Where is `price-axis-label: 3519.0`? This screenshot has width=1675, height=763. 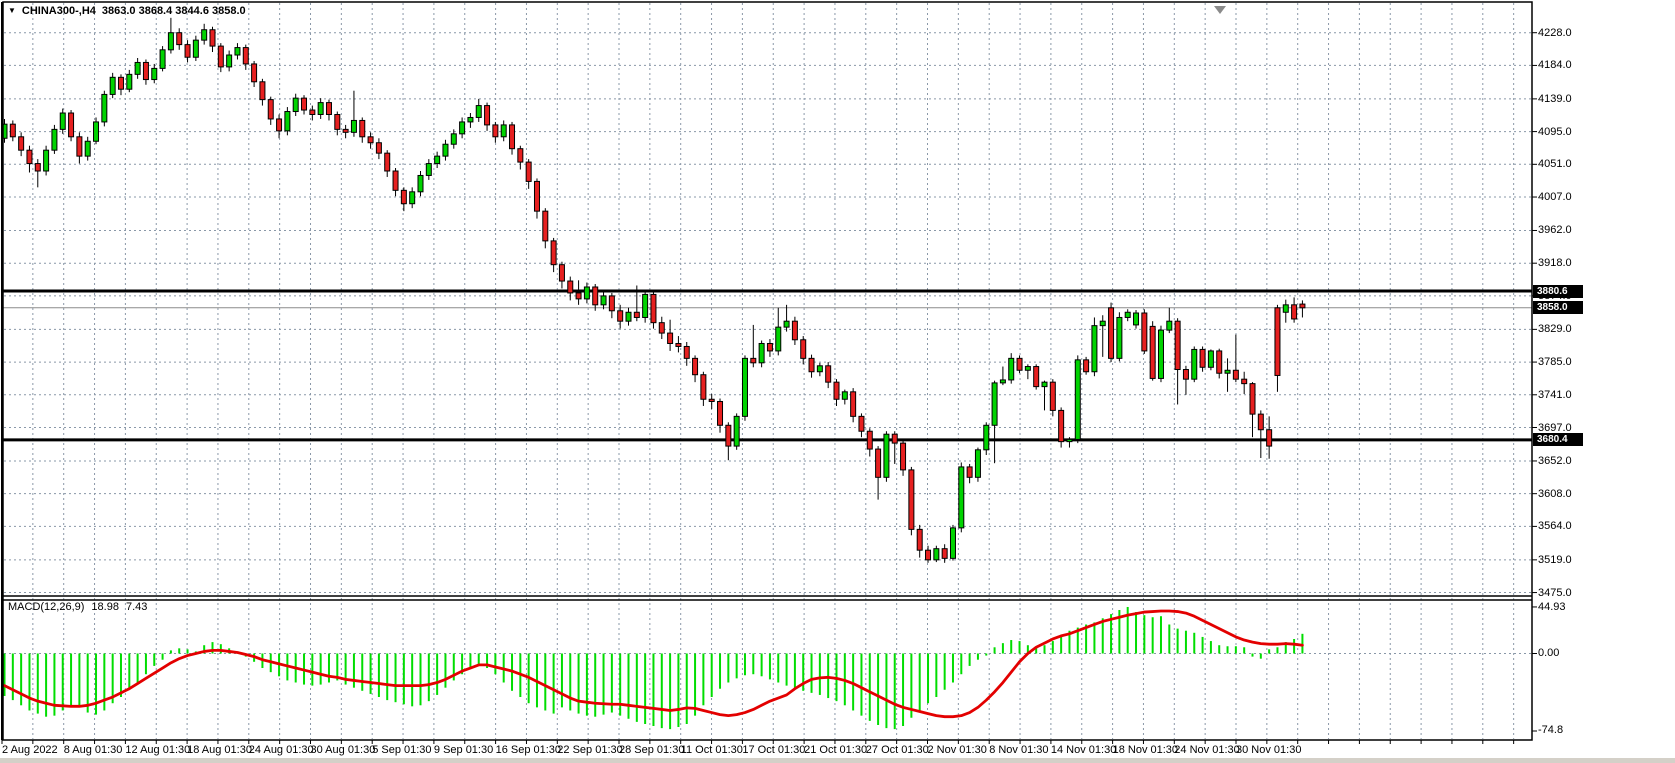 price-axis-label: 3519.0 is located at coordinates (1555, 559).